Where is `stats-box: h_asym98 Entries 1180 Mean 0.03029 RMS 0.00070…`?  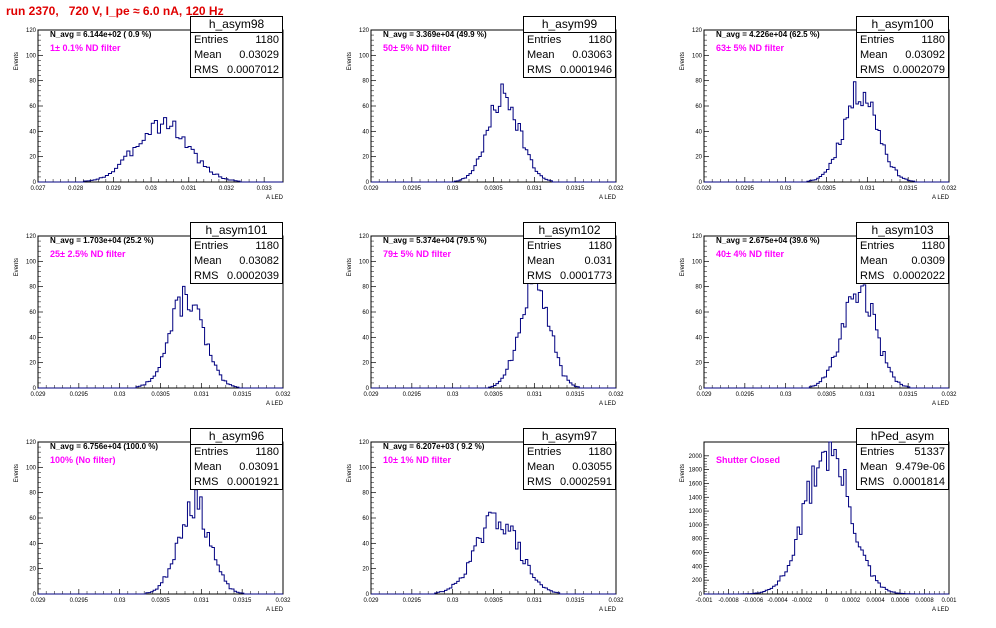
stats-box: h_asym98 Entries 1180 Mean 0.03029 RMS 0.00070… is located at coordinates (236, 47).